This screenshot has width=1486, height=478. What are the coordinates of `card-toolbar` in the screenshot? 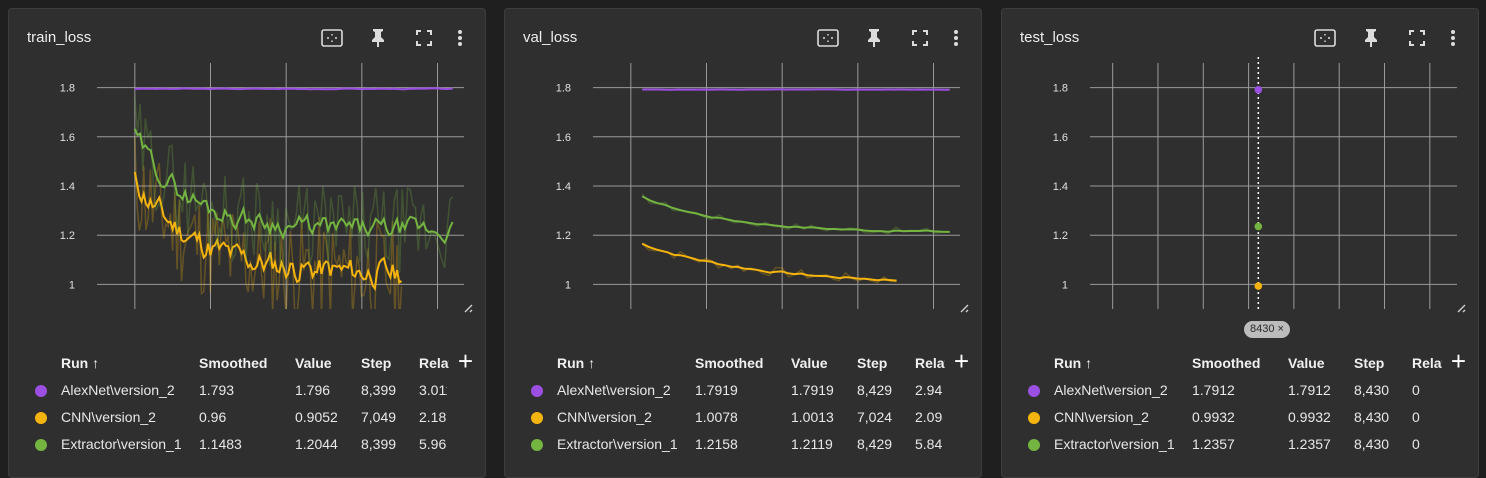 It's located at (1384, 38).